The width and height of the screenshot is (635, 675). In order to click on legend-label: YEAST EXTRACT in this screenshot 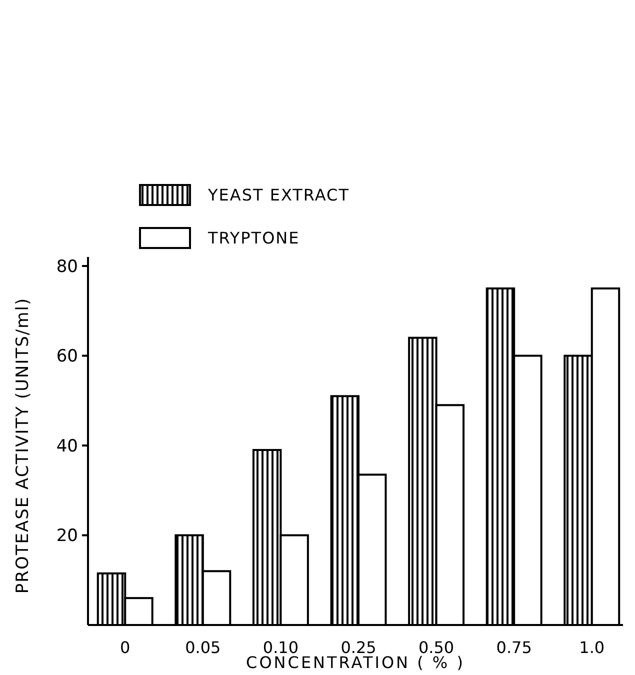, I will do `click(278, 195)`.